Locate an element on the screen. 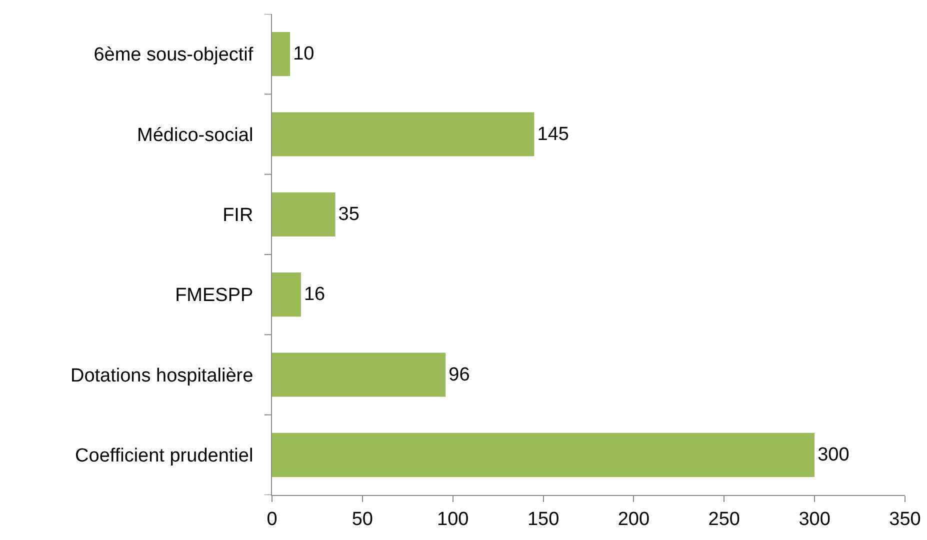 The image size is (927, 540). x-tick-label: 0 is located at coordinates (272, 519).